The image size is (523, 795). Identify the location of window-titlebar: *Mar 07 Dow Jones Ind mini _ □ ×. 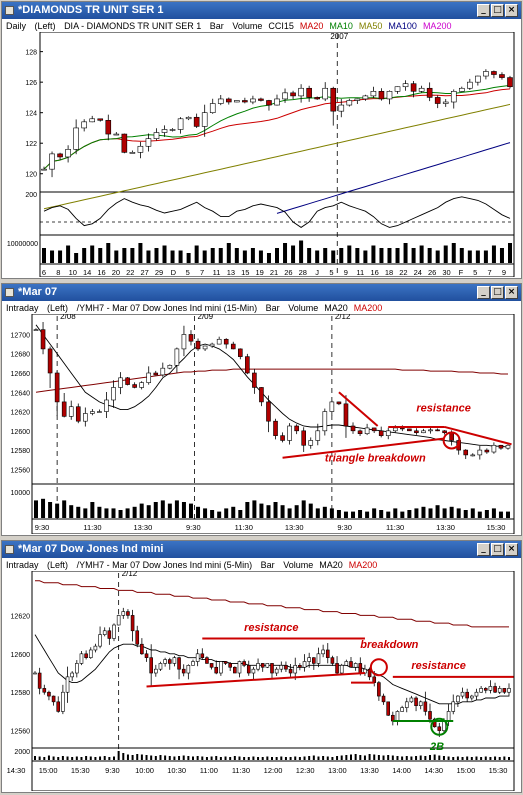
(261, 549).